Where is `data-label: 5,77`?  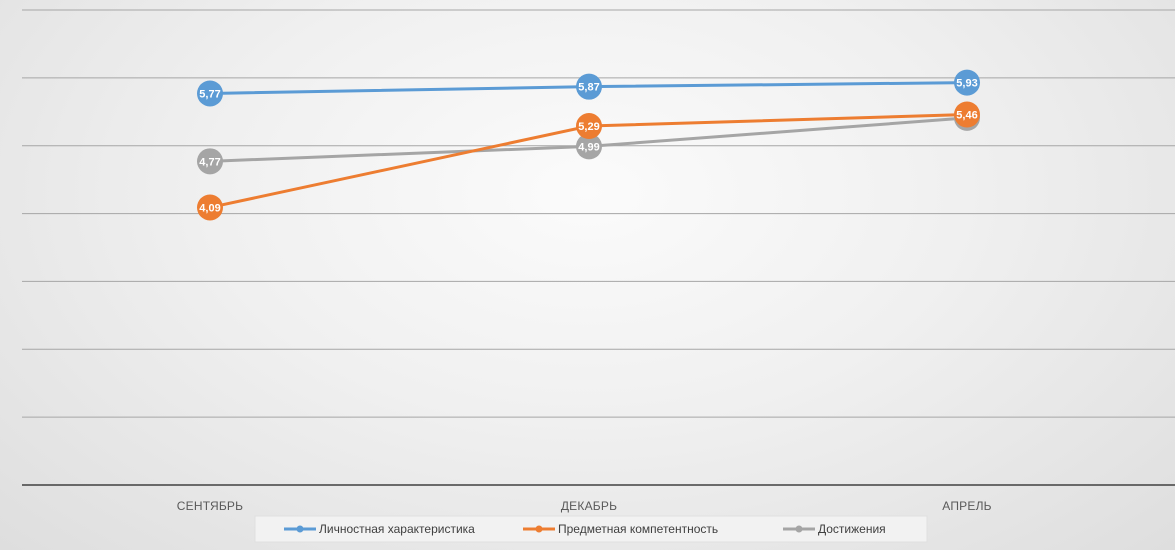 data-label: 5,77 is located at coordinates (209, 94).